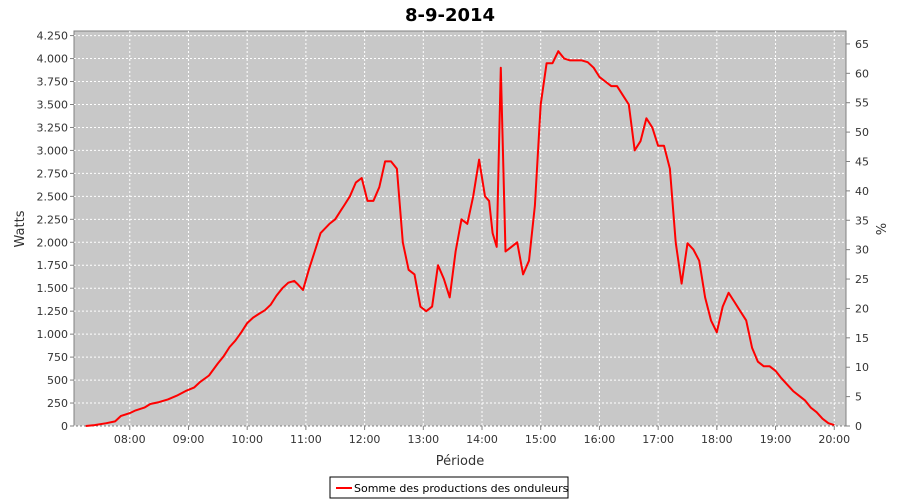  Describe the element at coordinates (862, 191) in the screenshot. I see `y2-tick-label: 40` at that location.